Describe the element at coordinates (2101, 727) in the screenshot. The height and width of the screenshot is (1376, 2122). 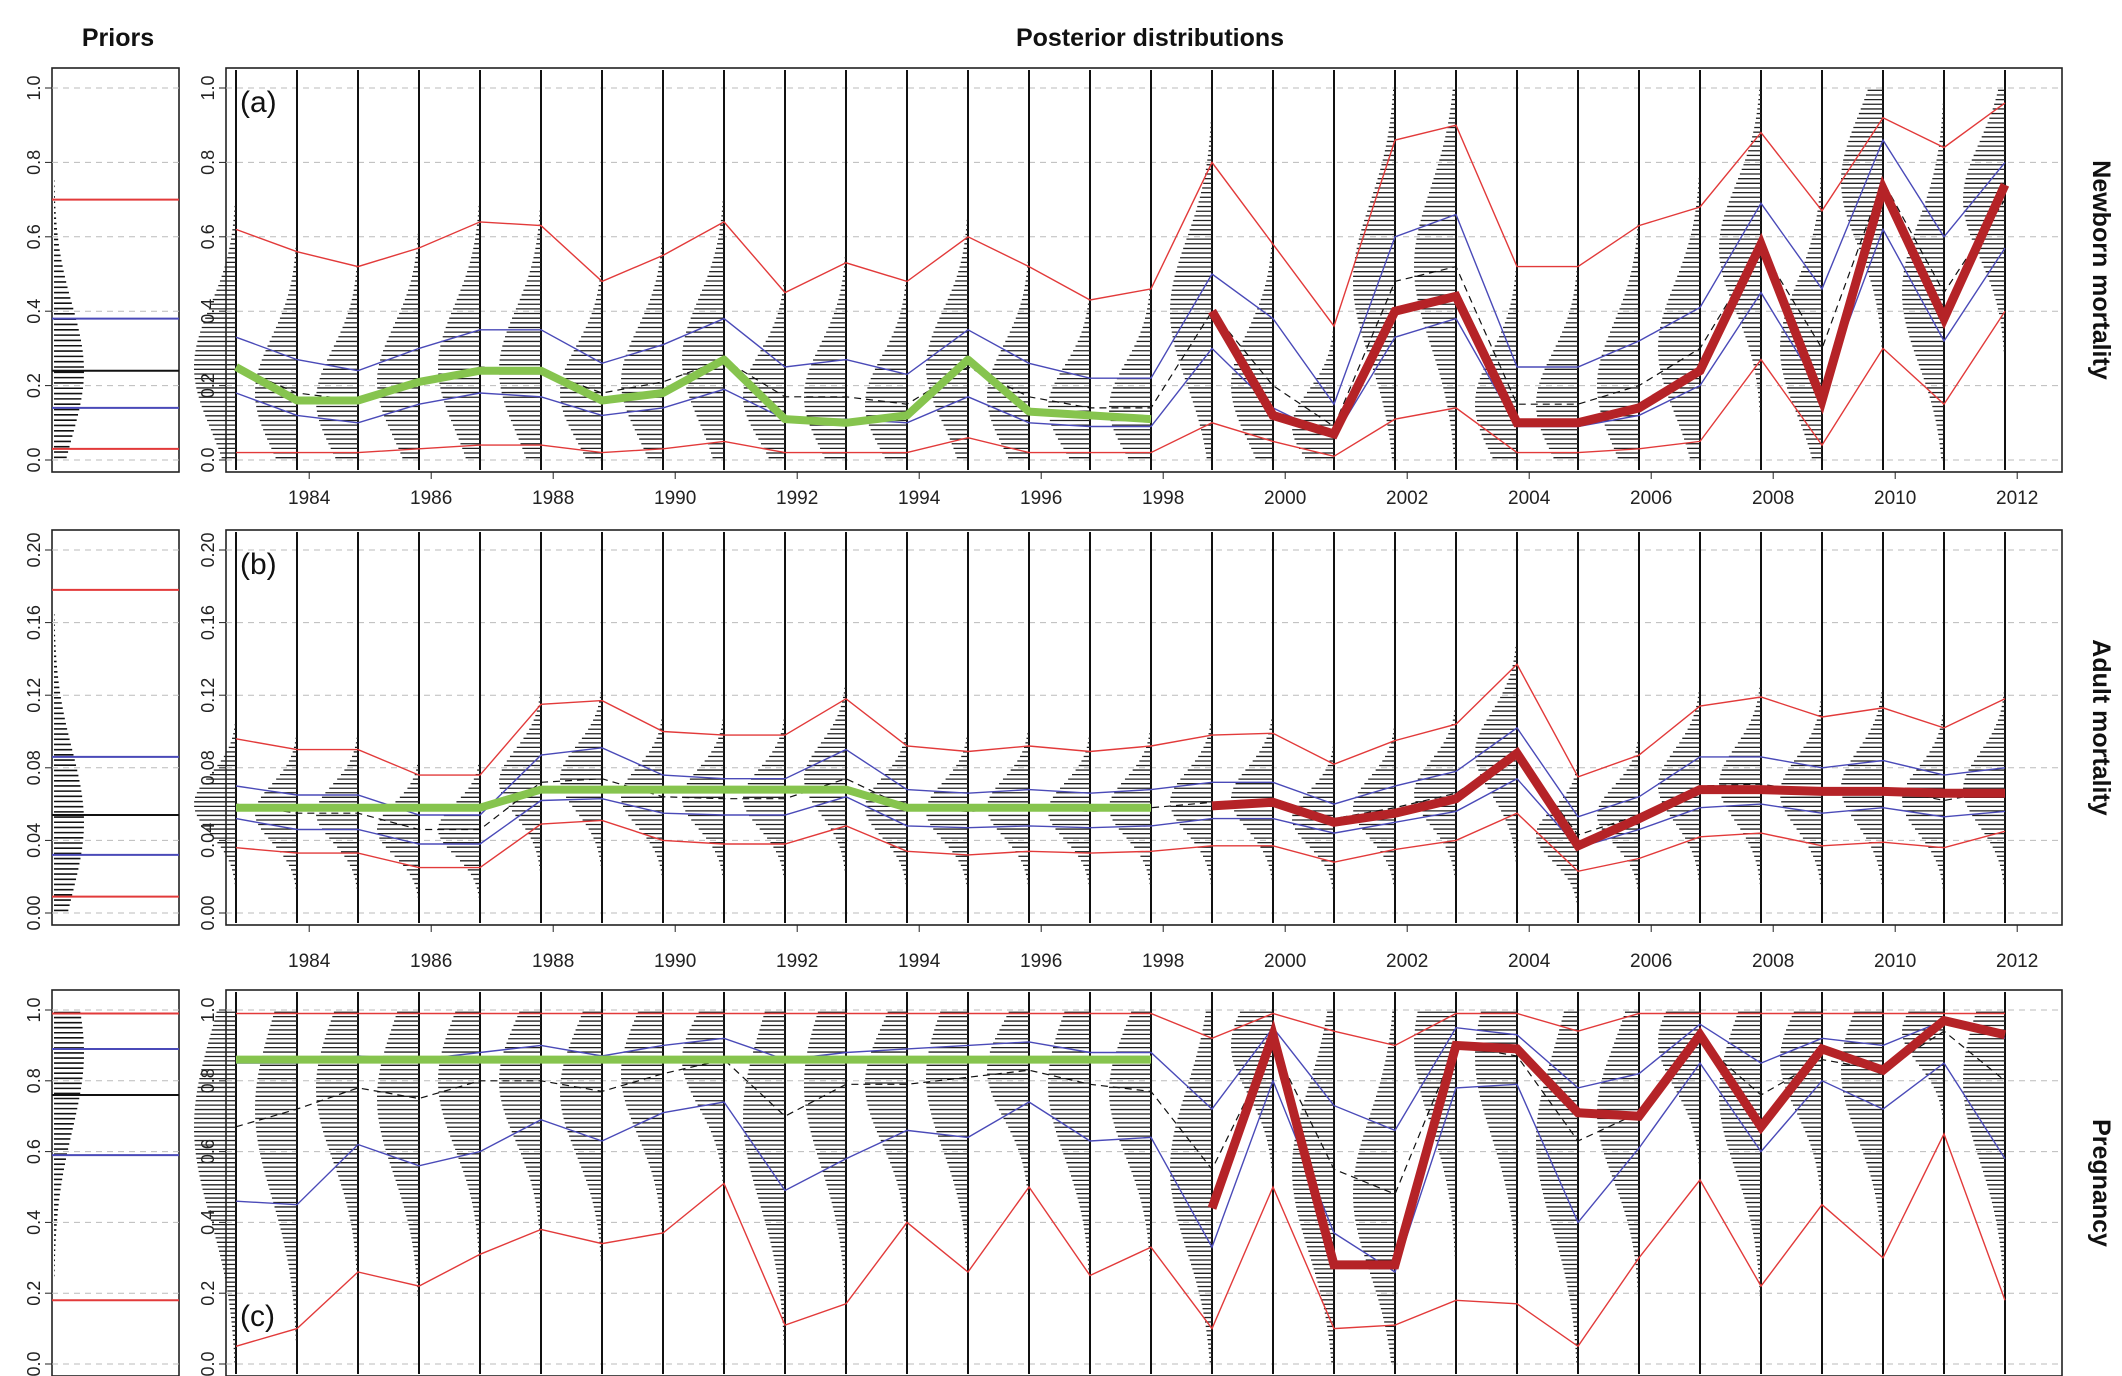
I see `side-label: Adult mortality` at that location.